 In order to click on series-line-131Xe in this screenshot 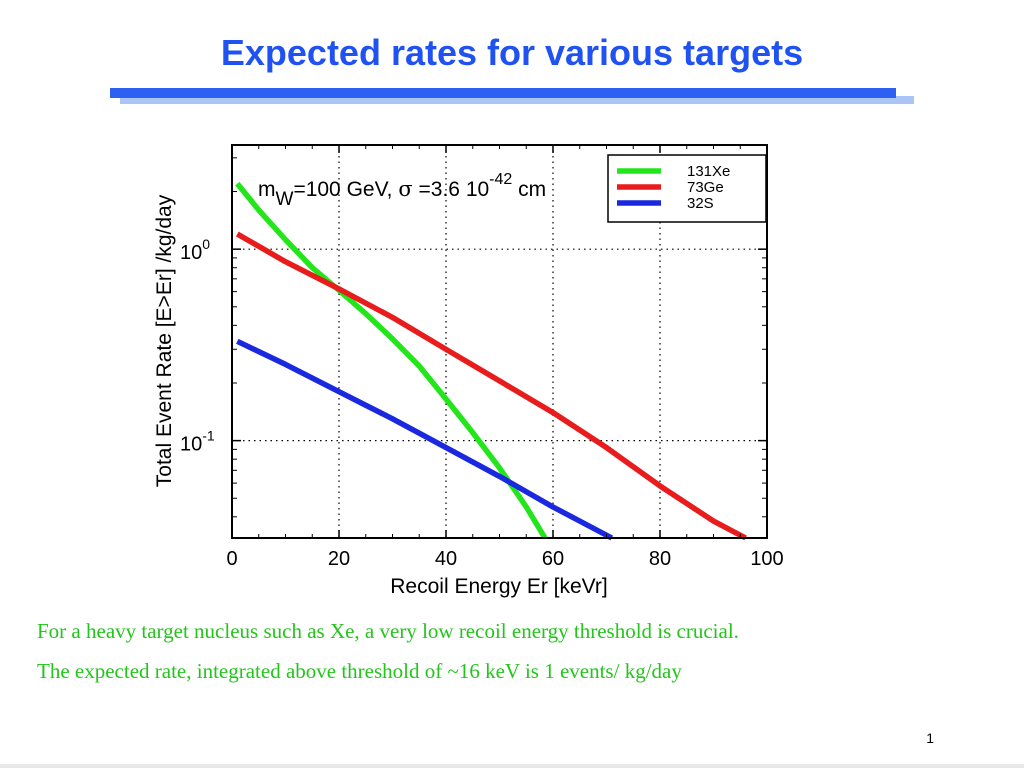, I will do `click(391, 360)`.